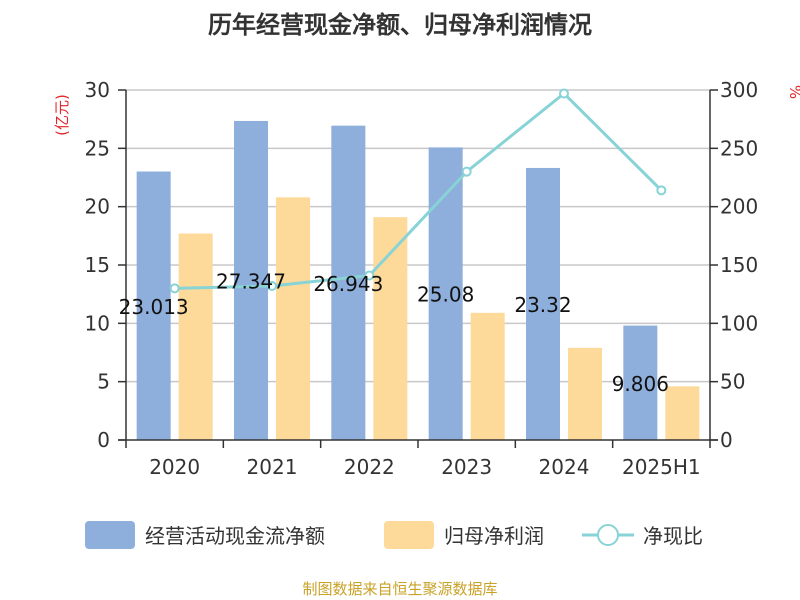 The width and height of the screenshot is (800, 600). What do you see at coordinates (739, 323) in the screenshot?
I see `right-tick-label: 100` at bounding box center [739, 323].